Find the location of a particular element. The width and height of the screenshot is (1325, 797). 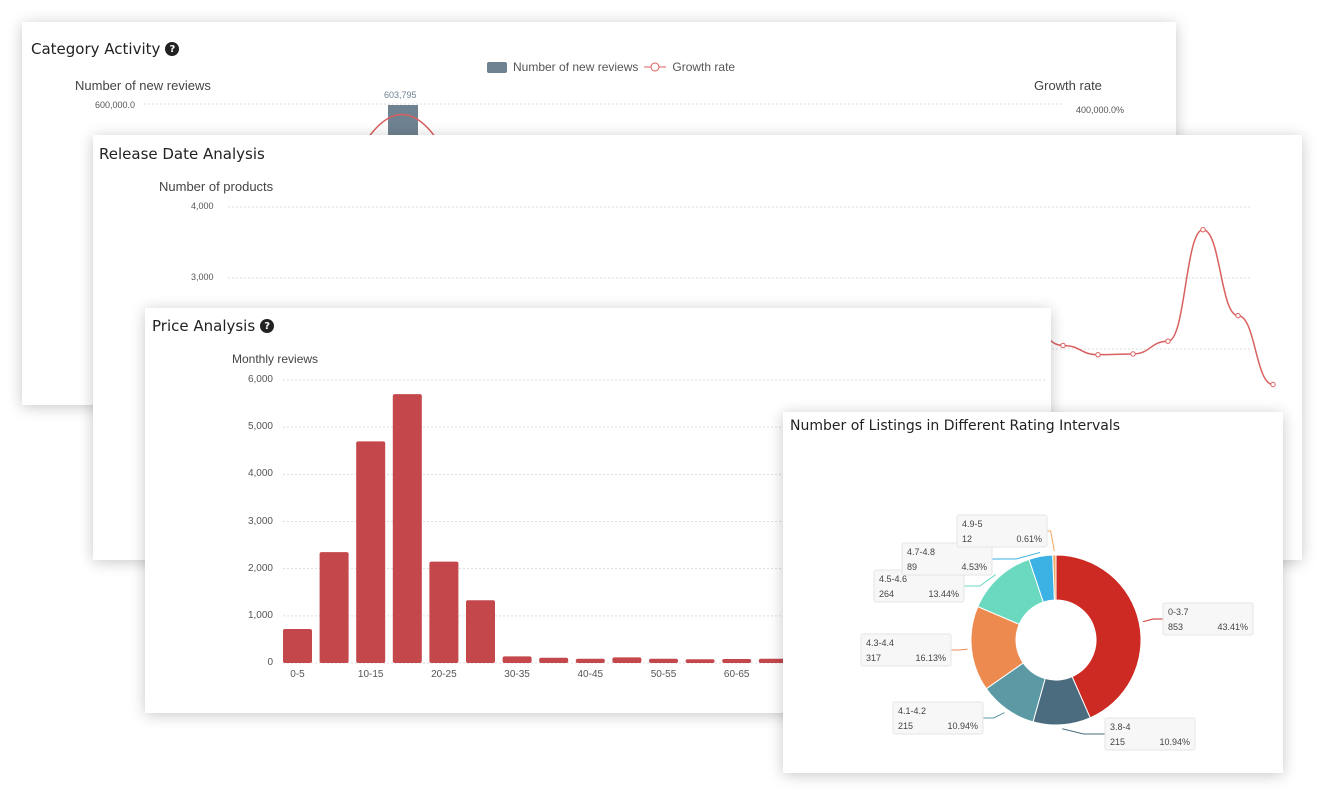

donut-label-name: 4.5-4.6 is located at coordinates (893, 579).